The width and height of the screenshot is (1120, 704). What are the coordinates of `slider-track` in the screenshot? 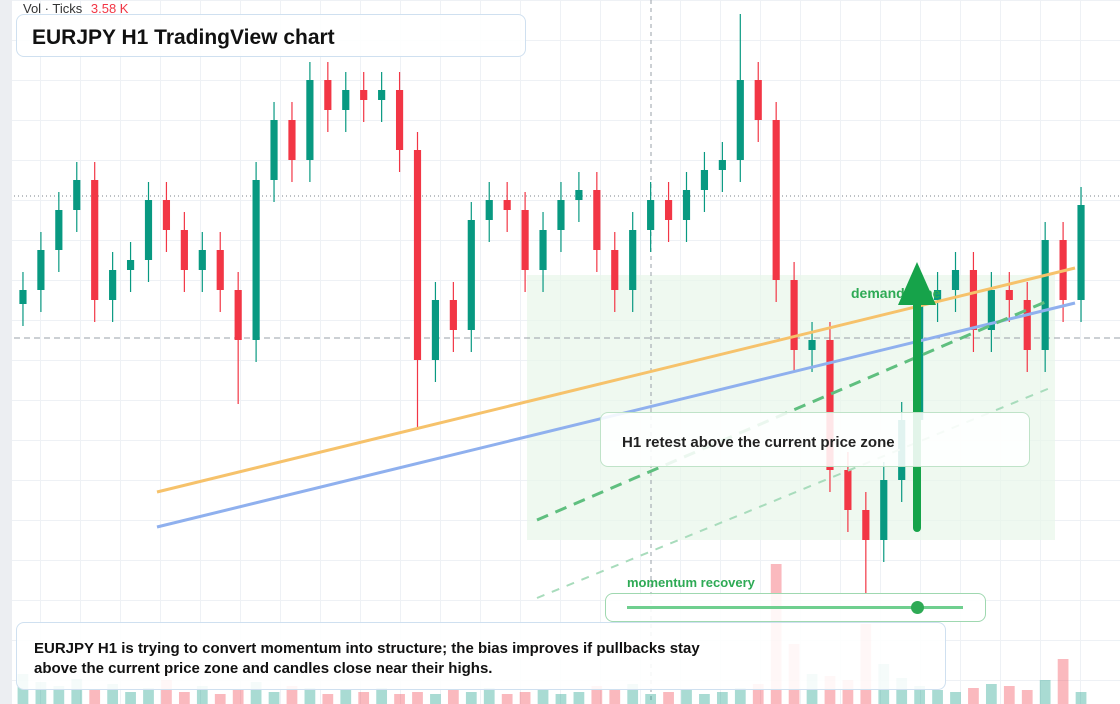 It's located at (795, 607).